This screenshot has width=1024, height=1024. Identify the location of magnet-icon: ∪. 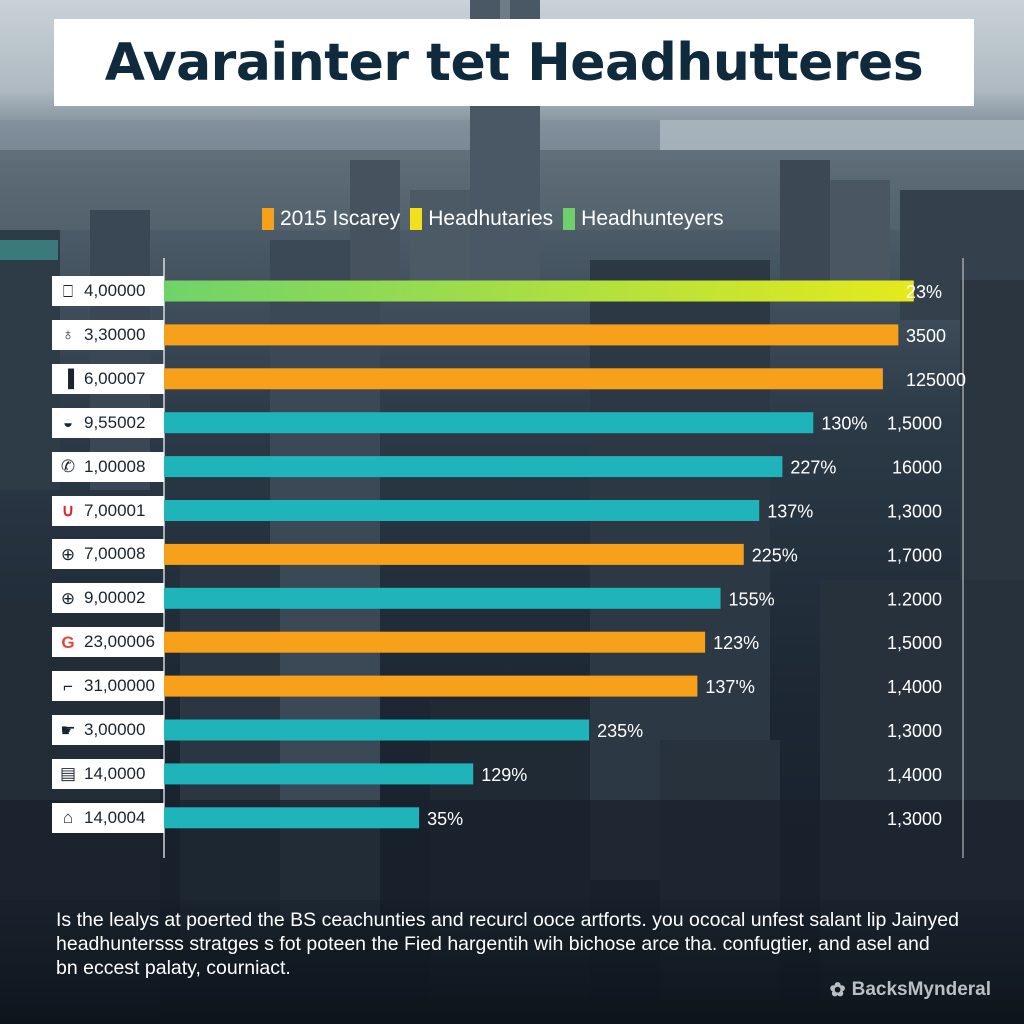
(68, 510).